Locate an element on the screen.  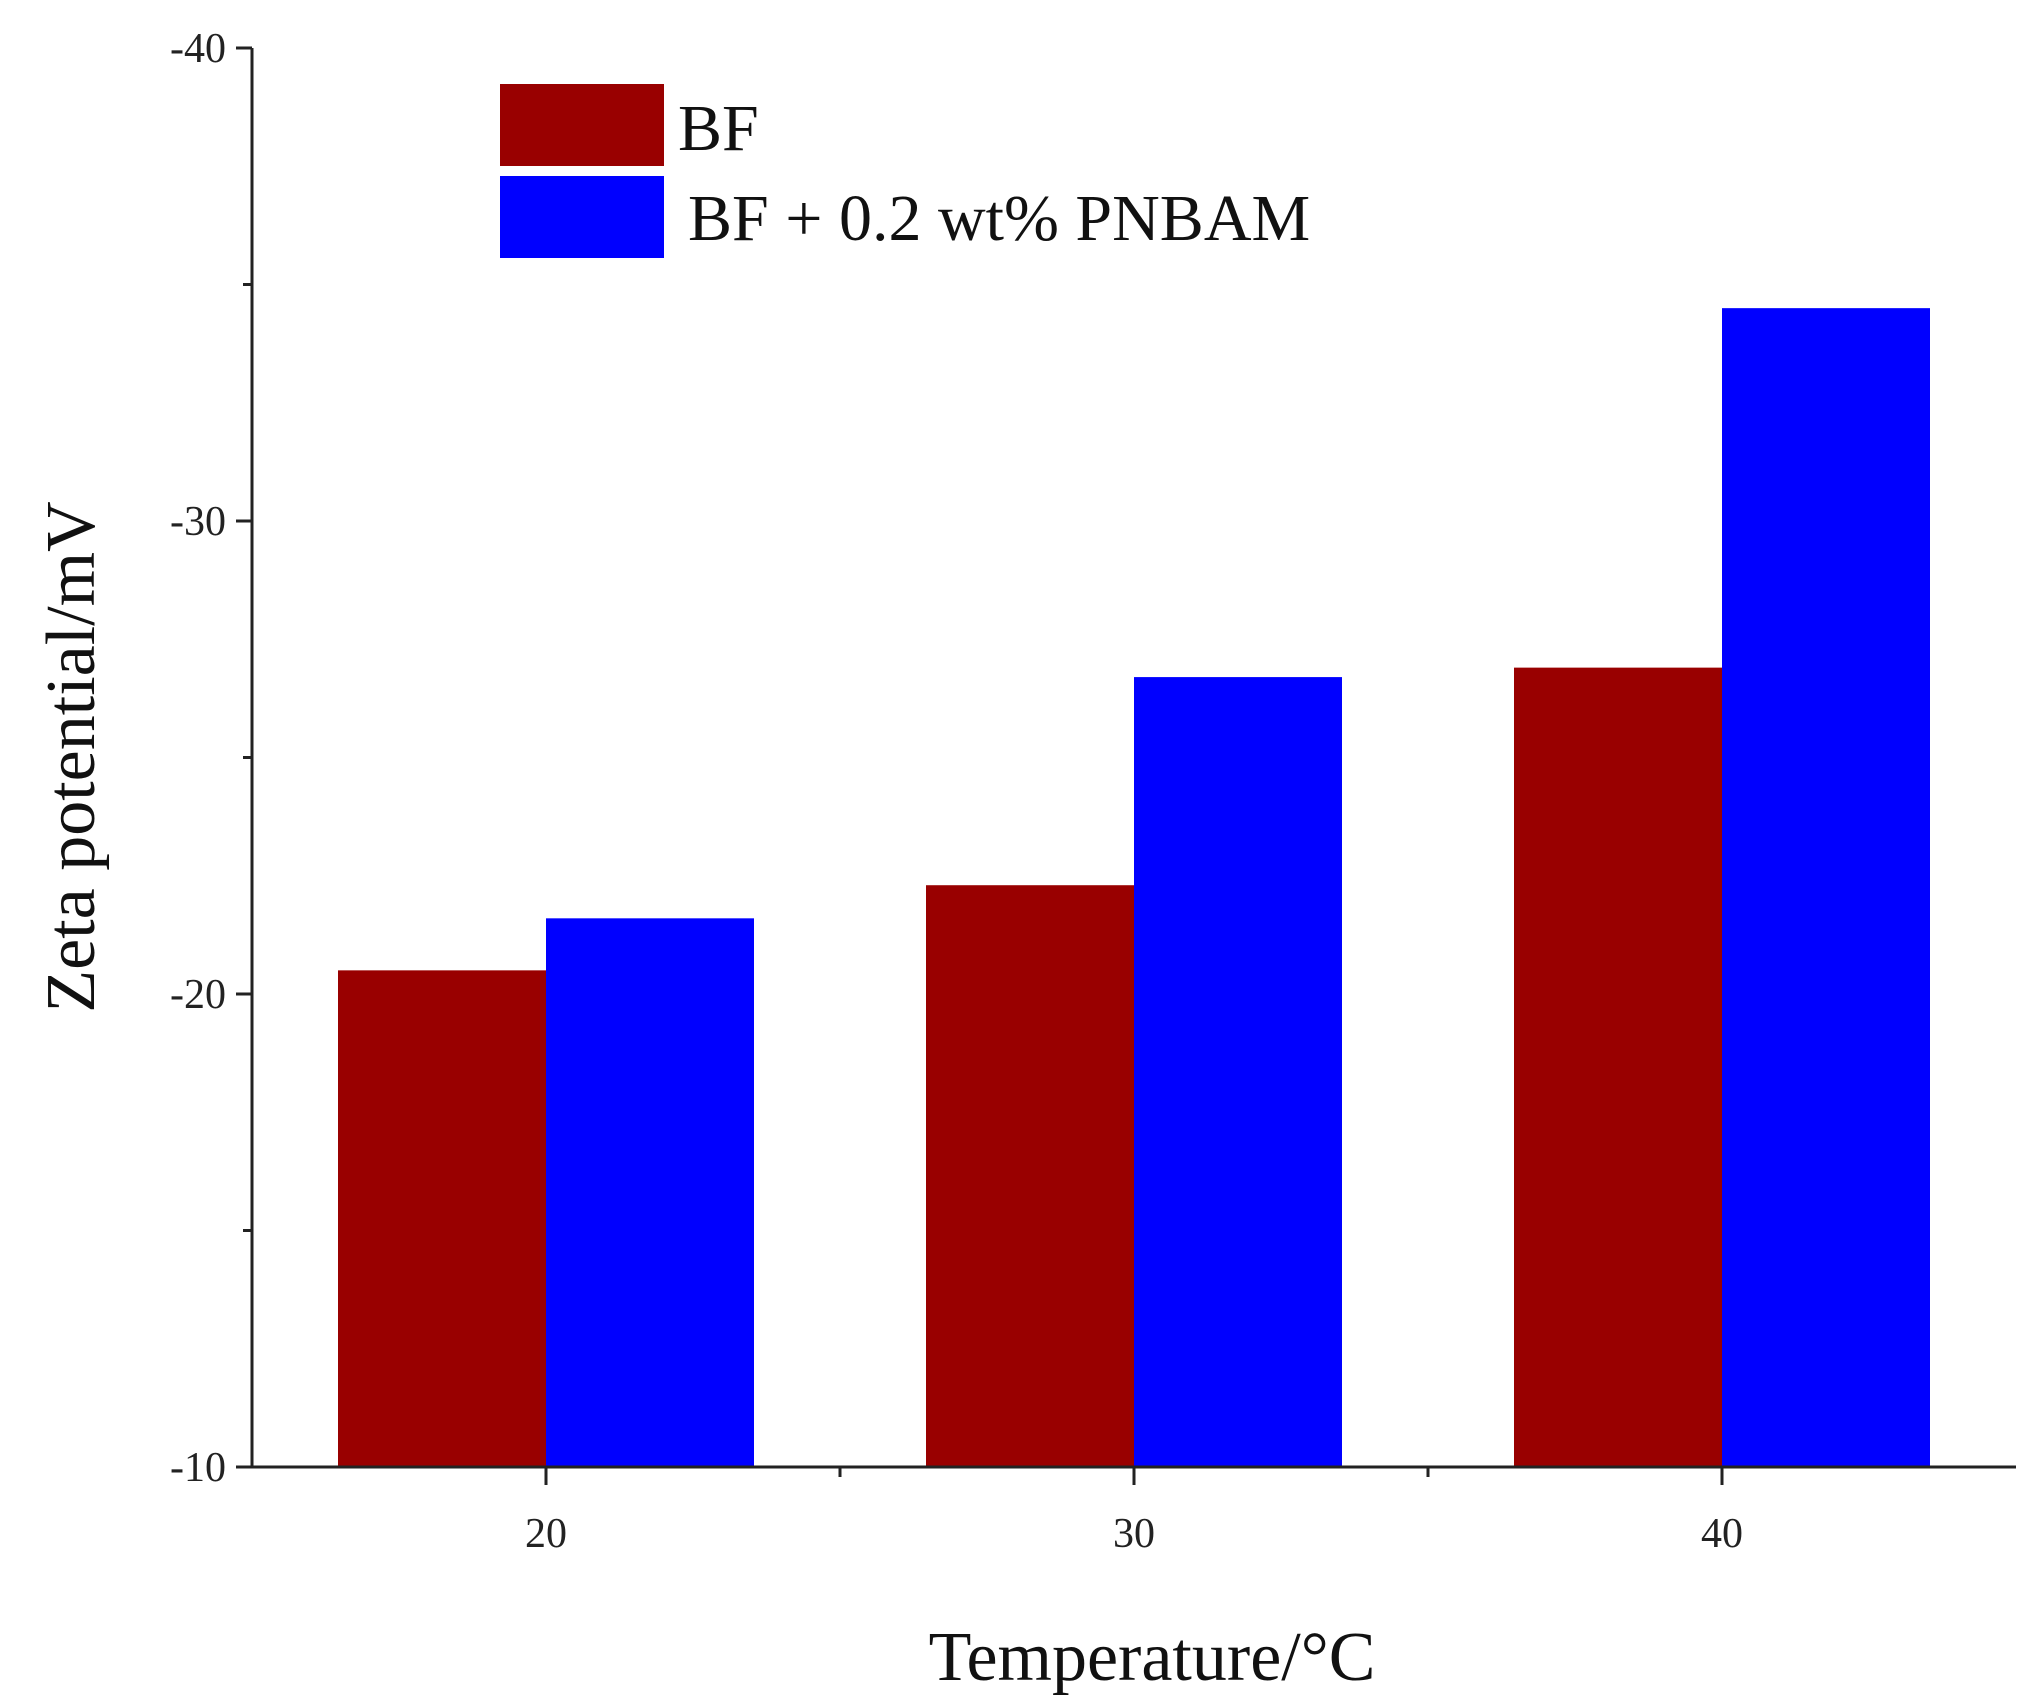
y-axis-title: Zeta potential/mV is located at coordinates (71, 756).